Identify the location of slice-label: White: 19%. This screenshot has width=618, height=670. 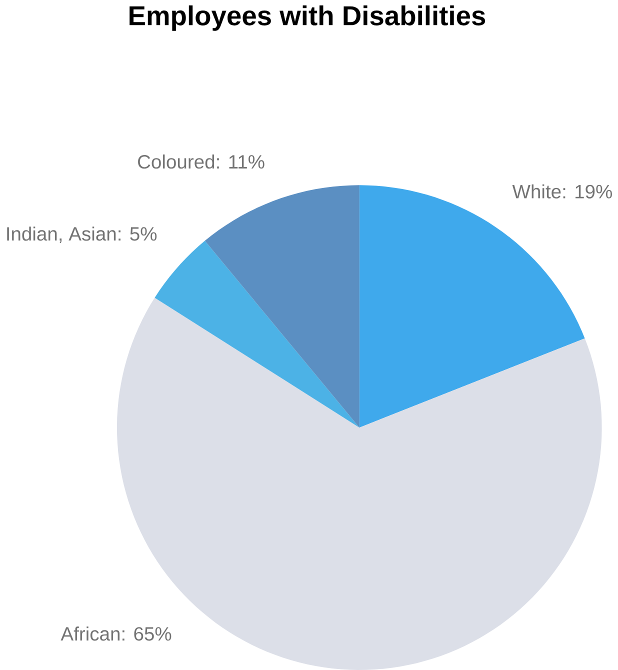
(562, 191).